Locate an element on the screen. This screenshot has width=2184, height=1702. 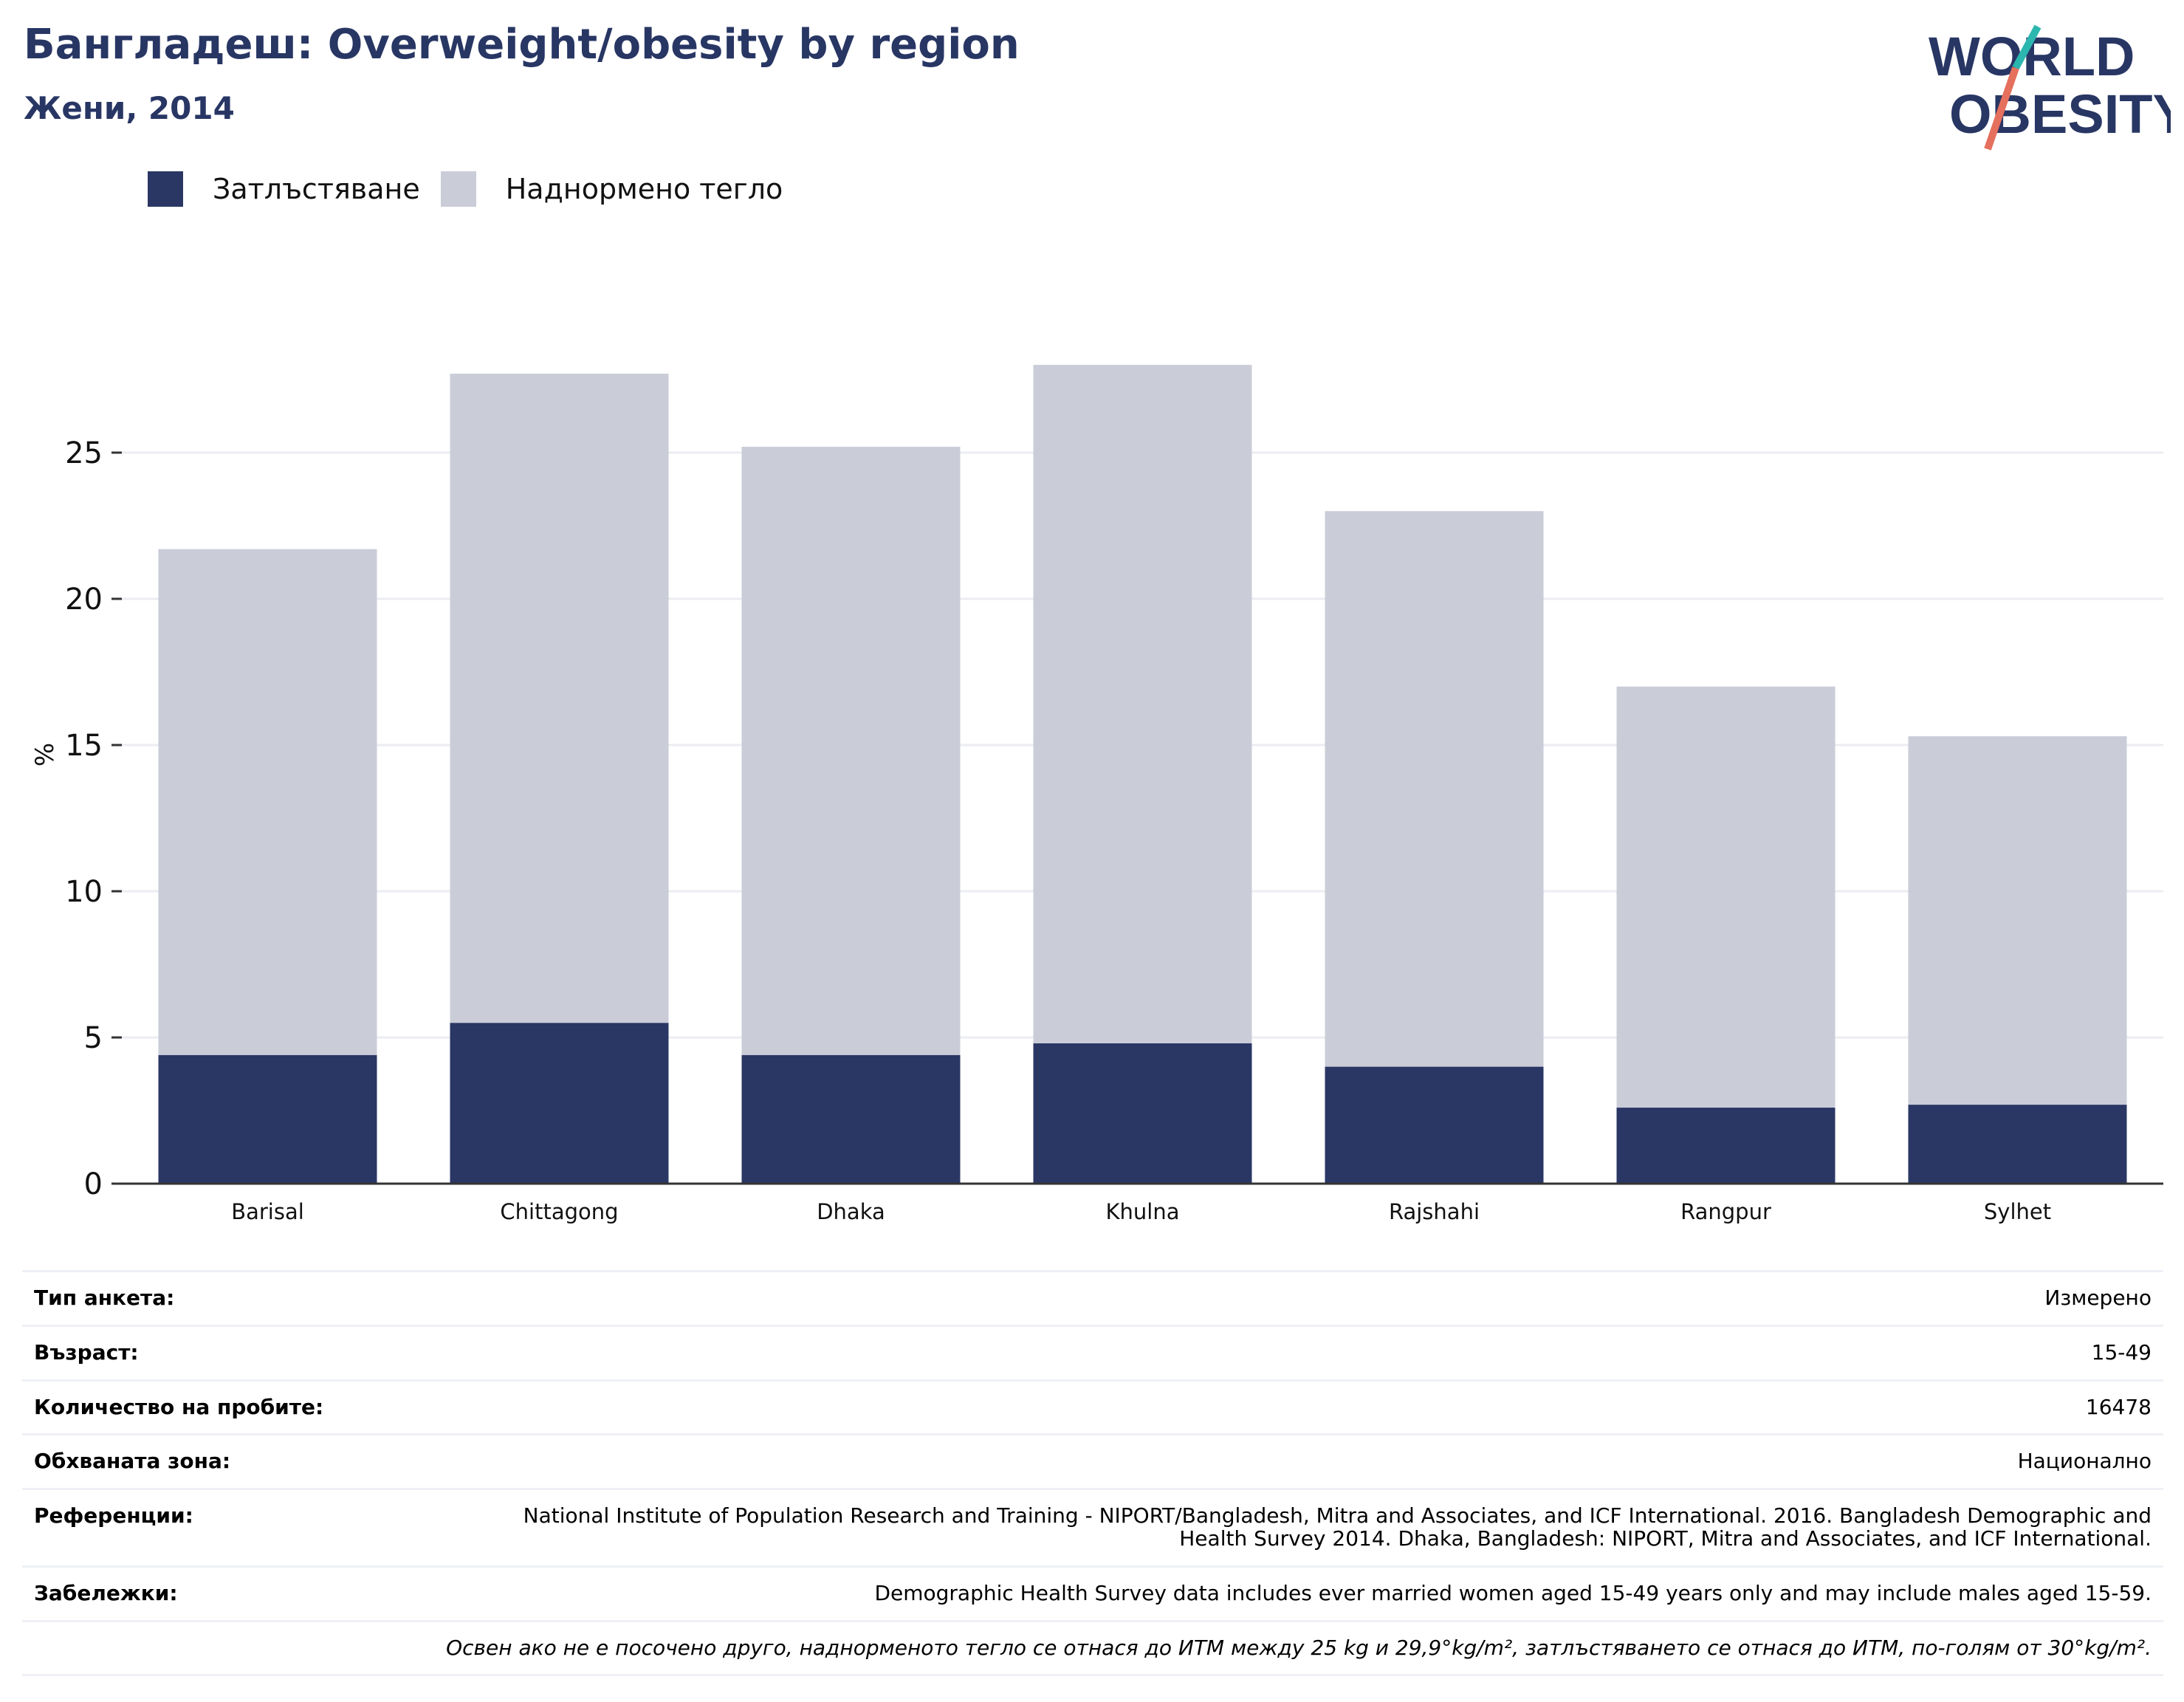
x-tick-label: Sylhet is located at coordinates (2018, 1211).